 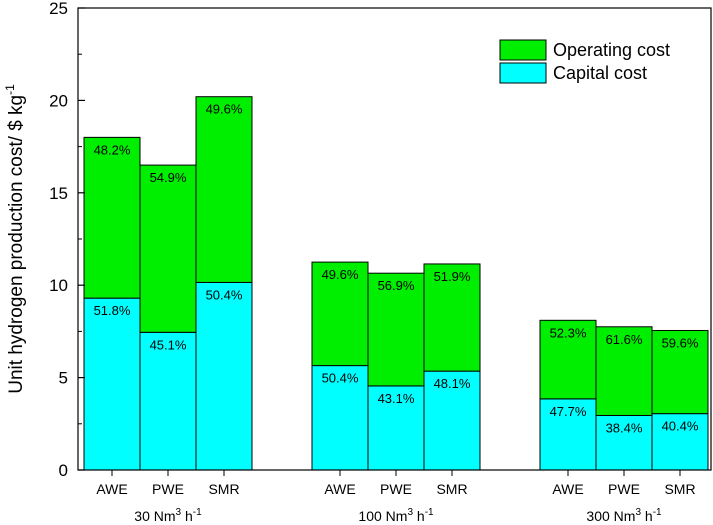 What do you see at coordinates (680, 426) in the screenshot?
I see `data-label-capital: 40.4%` at bounding box center [680, 426].